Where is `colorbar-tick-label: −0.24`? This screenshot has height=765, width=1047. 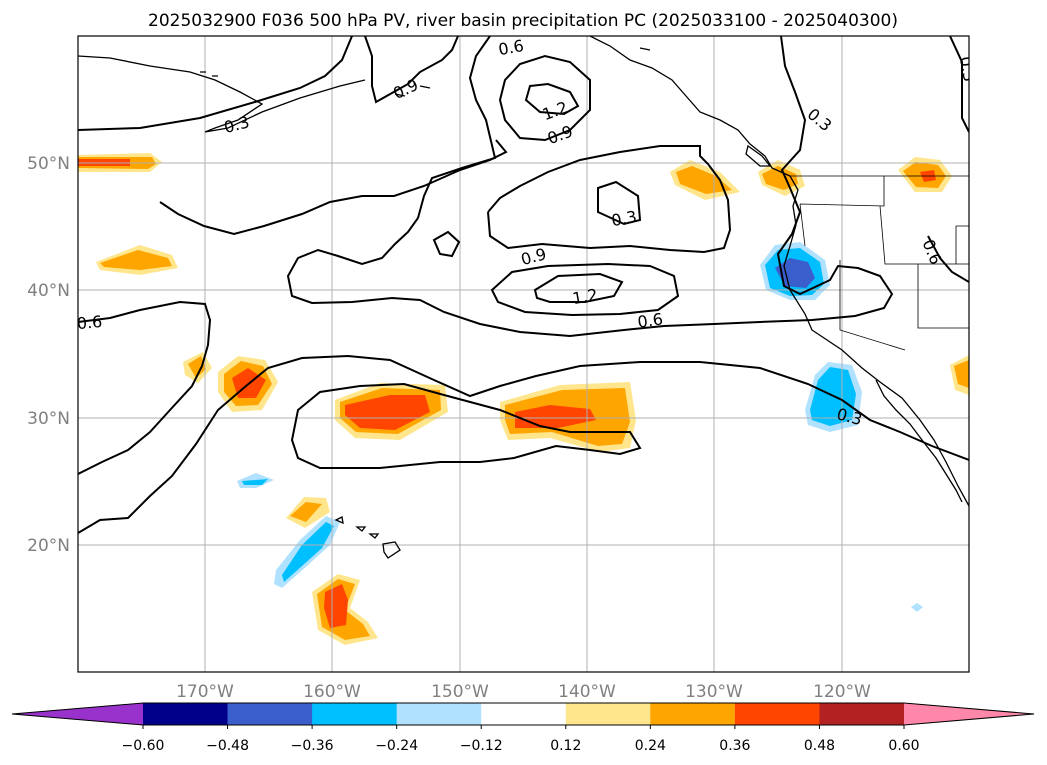 colorbar-tick-label: −0.24 is located at coordinates (396, 746).